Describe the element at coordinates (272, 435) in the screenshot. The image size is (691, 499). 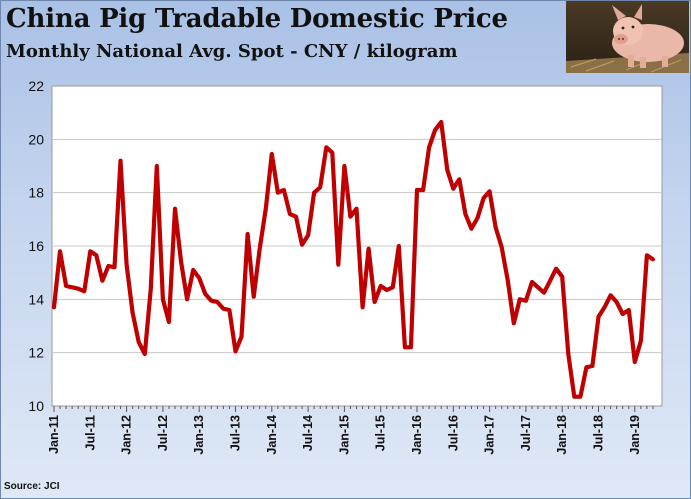
I see `x-tick-label: Jan-14` at that location.